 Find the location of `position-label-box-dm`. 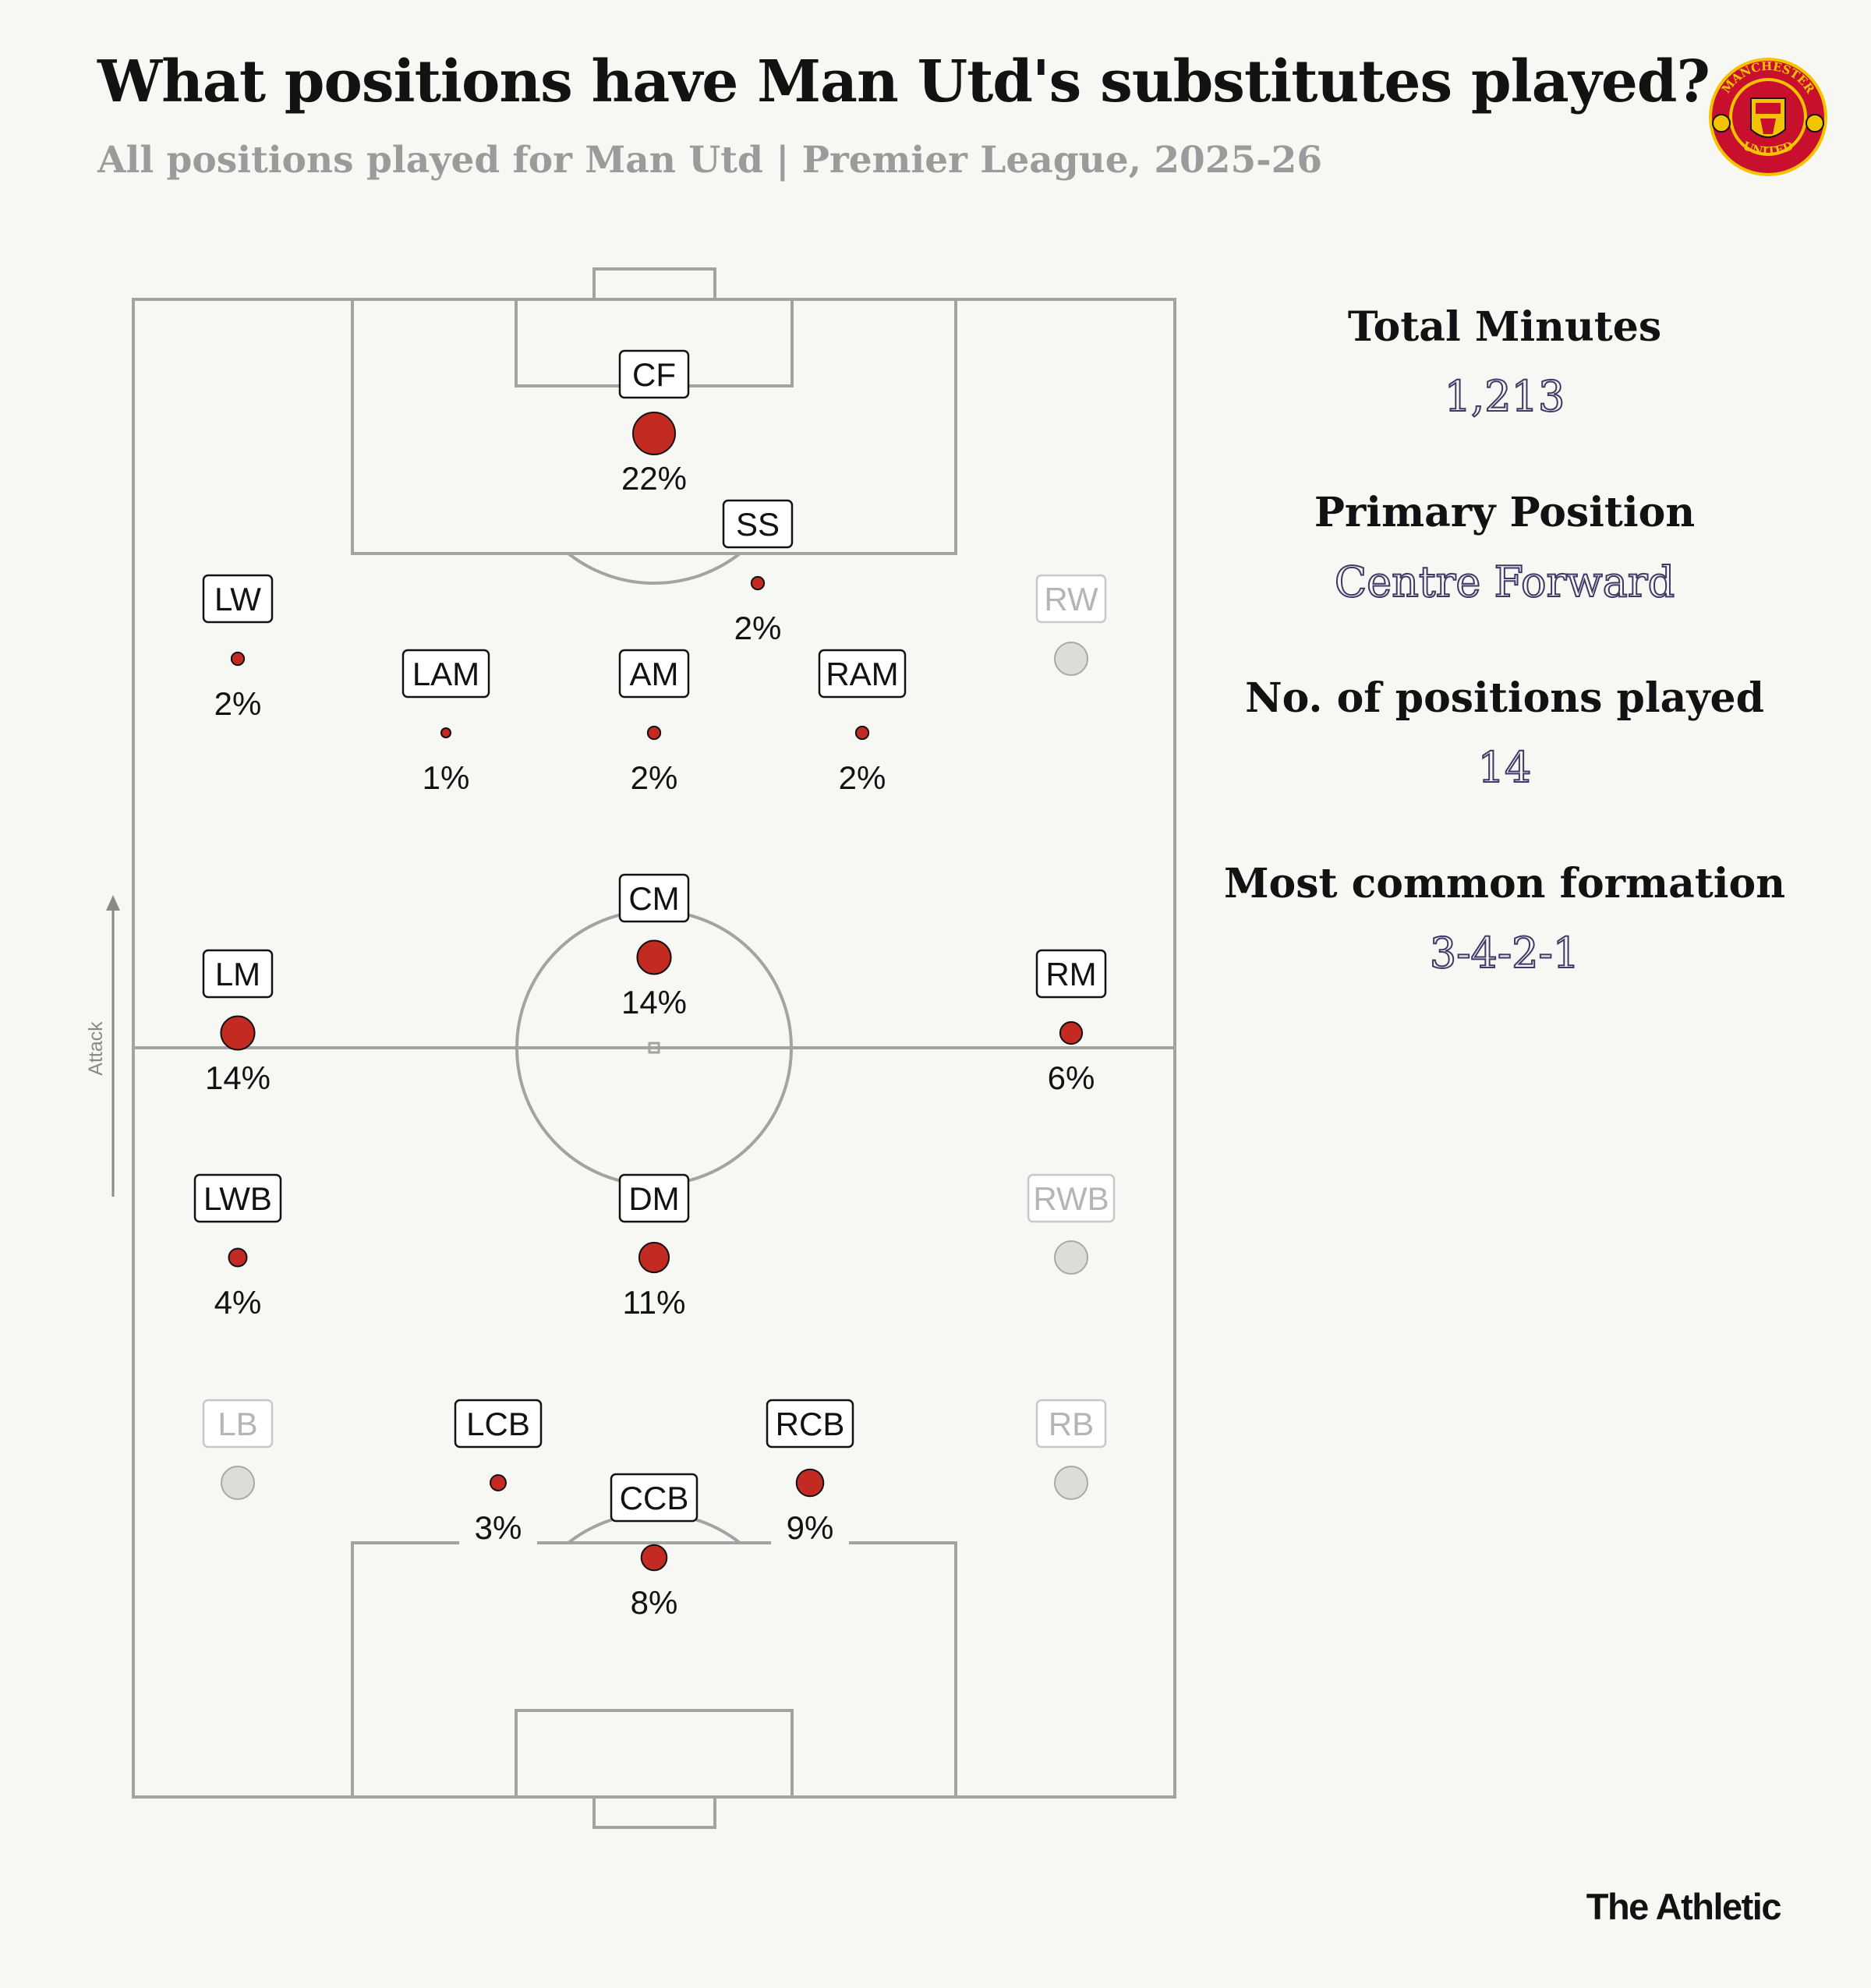

position-label-box-dm is located at coordinates (654, 1198).